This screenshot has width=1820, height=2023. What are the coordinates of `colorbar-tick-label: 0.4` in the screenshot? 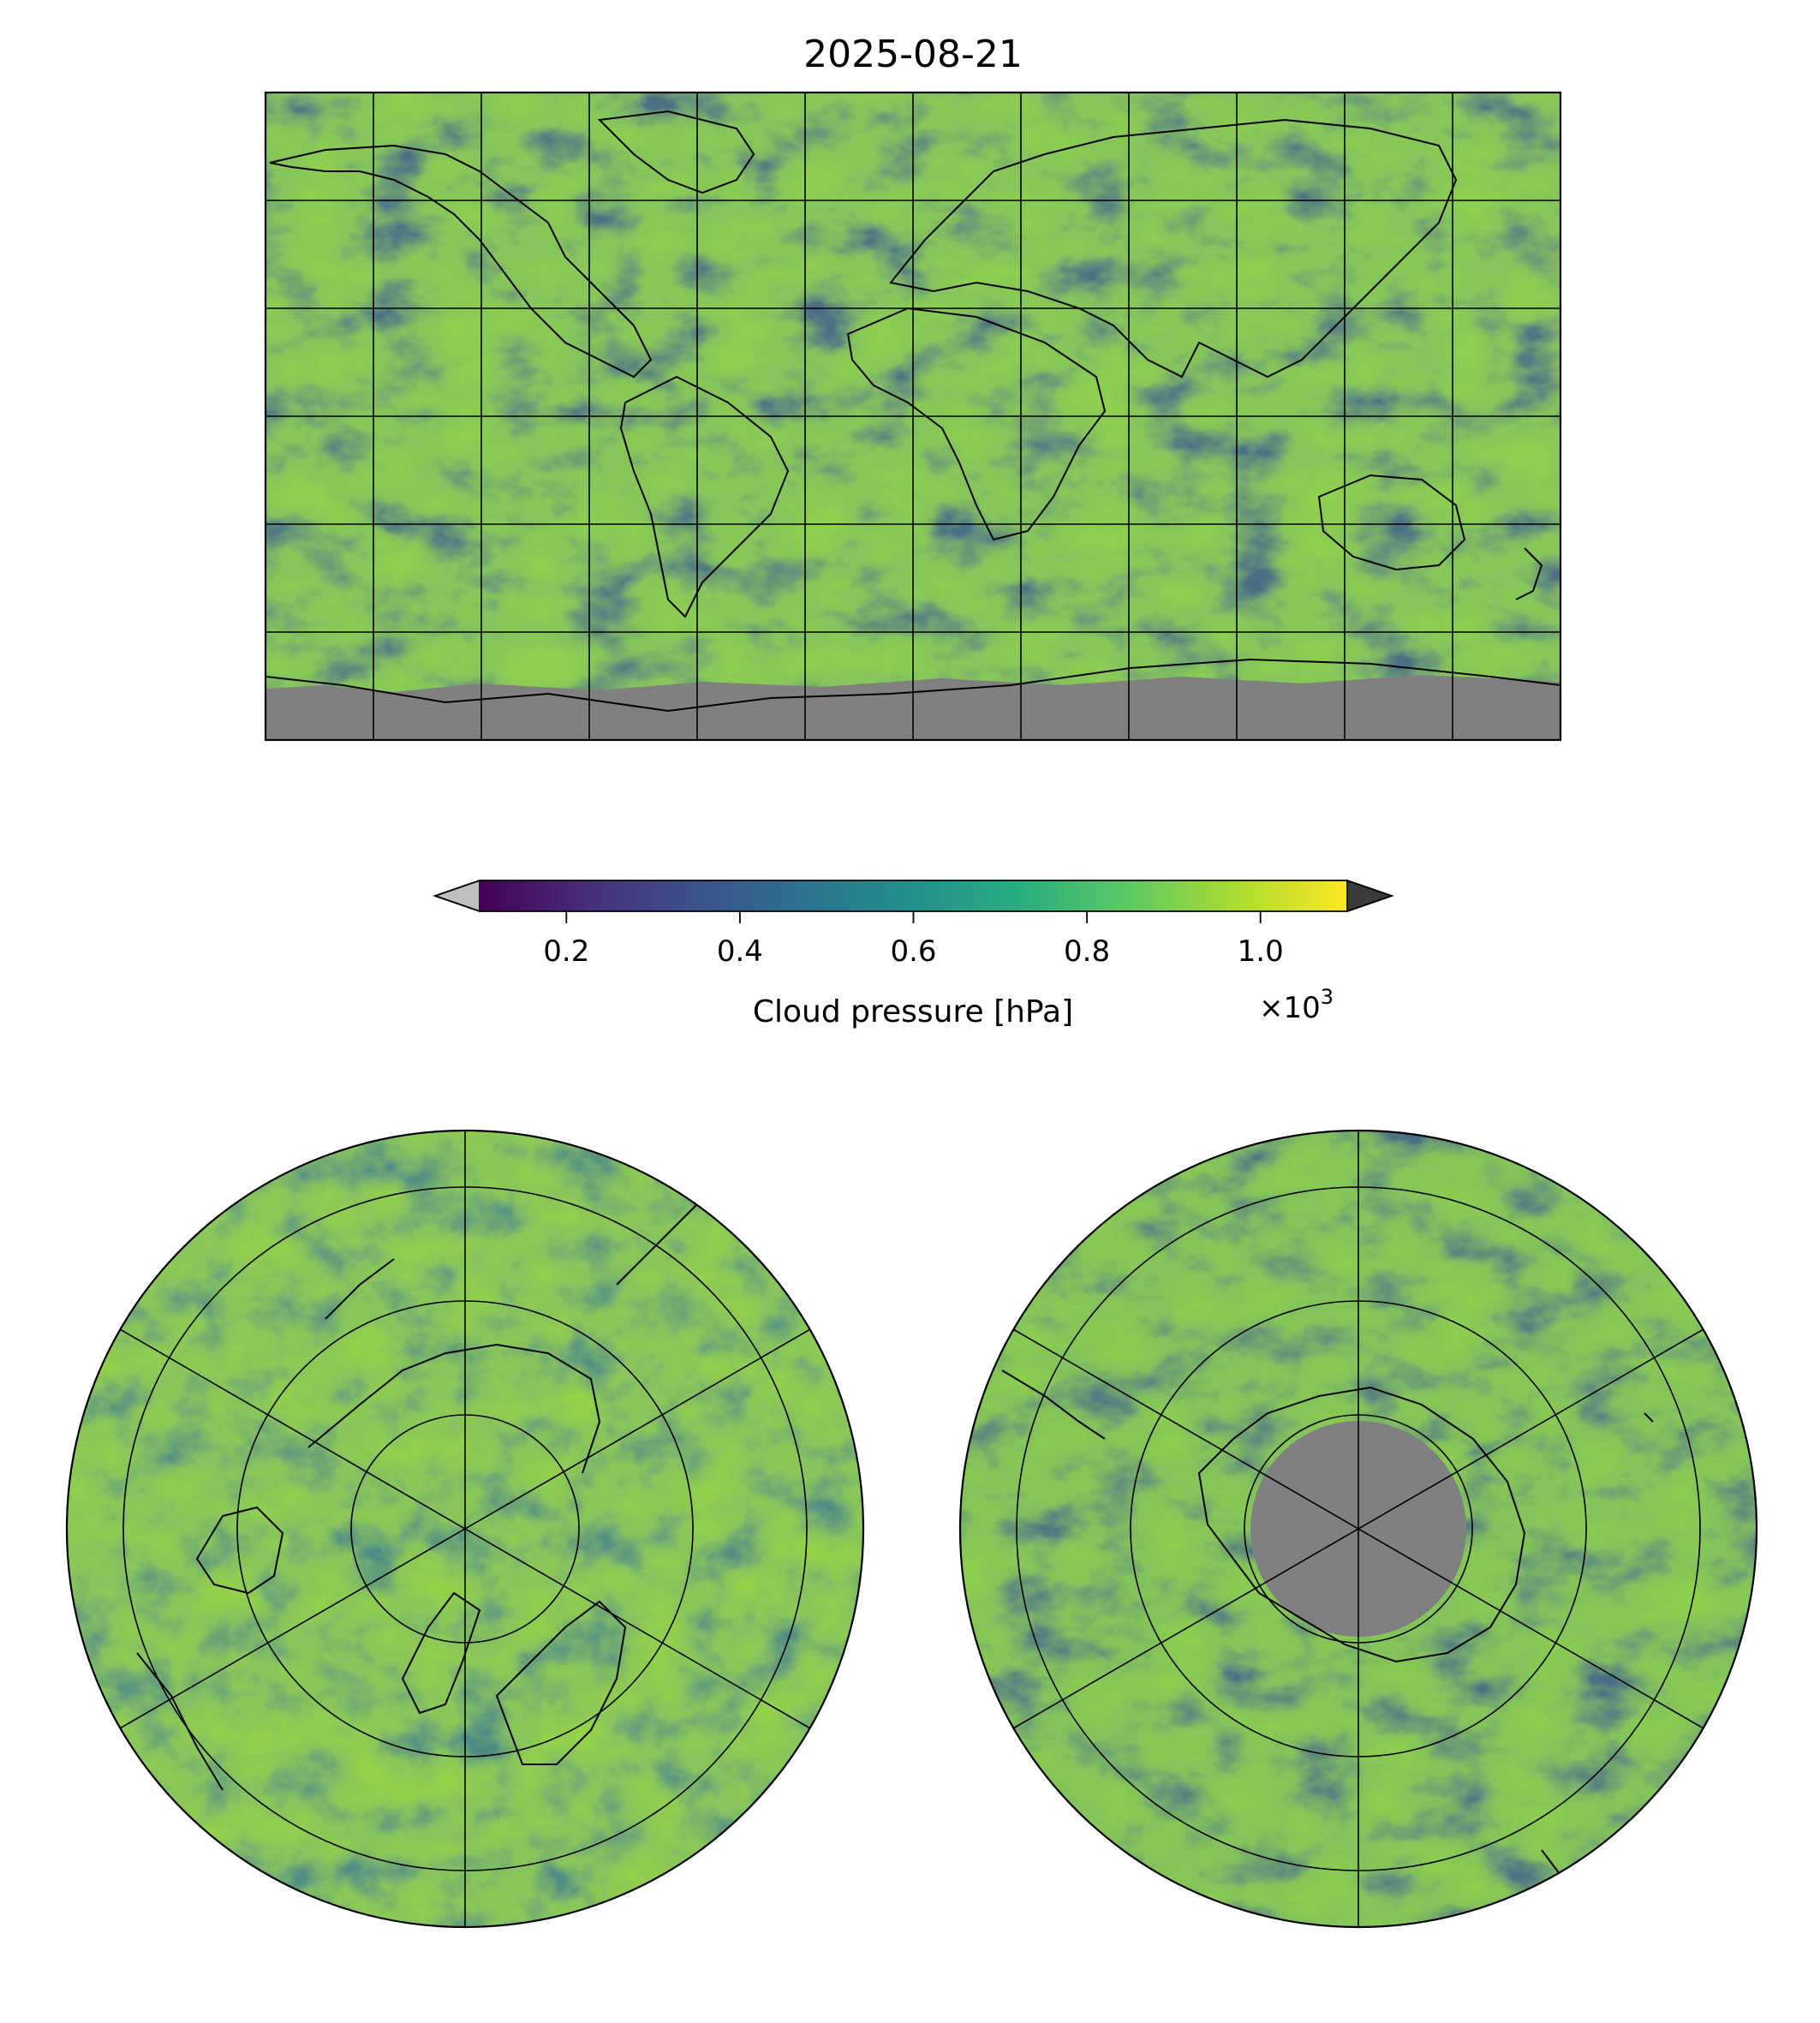 It's located at (740, 951).